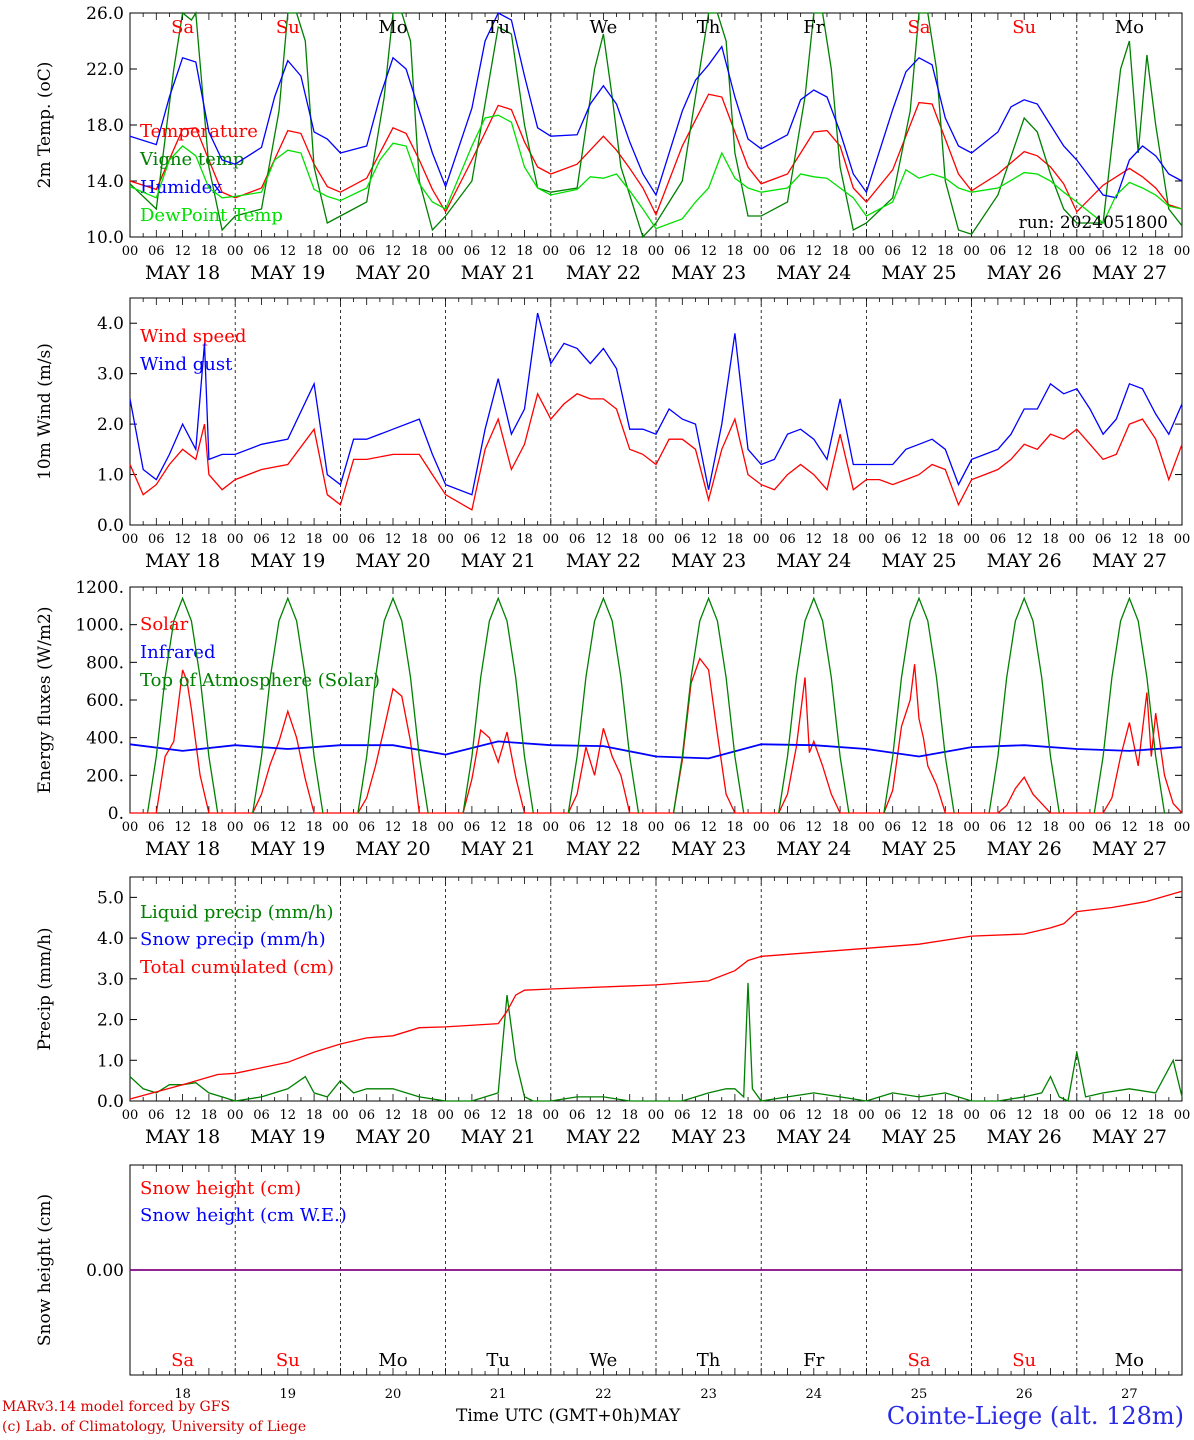 The image size is (1194, 1440). I want to click on y-axis-label: 2m Temp. (oC), so click(45, 125).